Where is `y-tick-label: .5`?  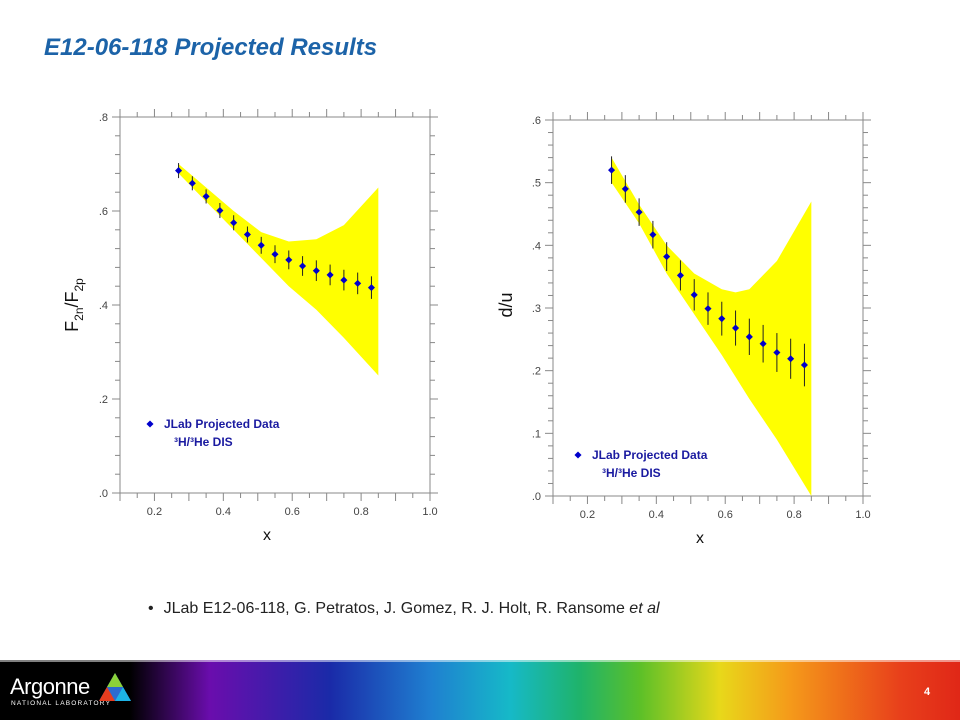 y-tick-label: .5 is located at coordinates (536, 184).